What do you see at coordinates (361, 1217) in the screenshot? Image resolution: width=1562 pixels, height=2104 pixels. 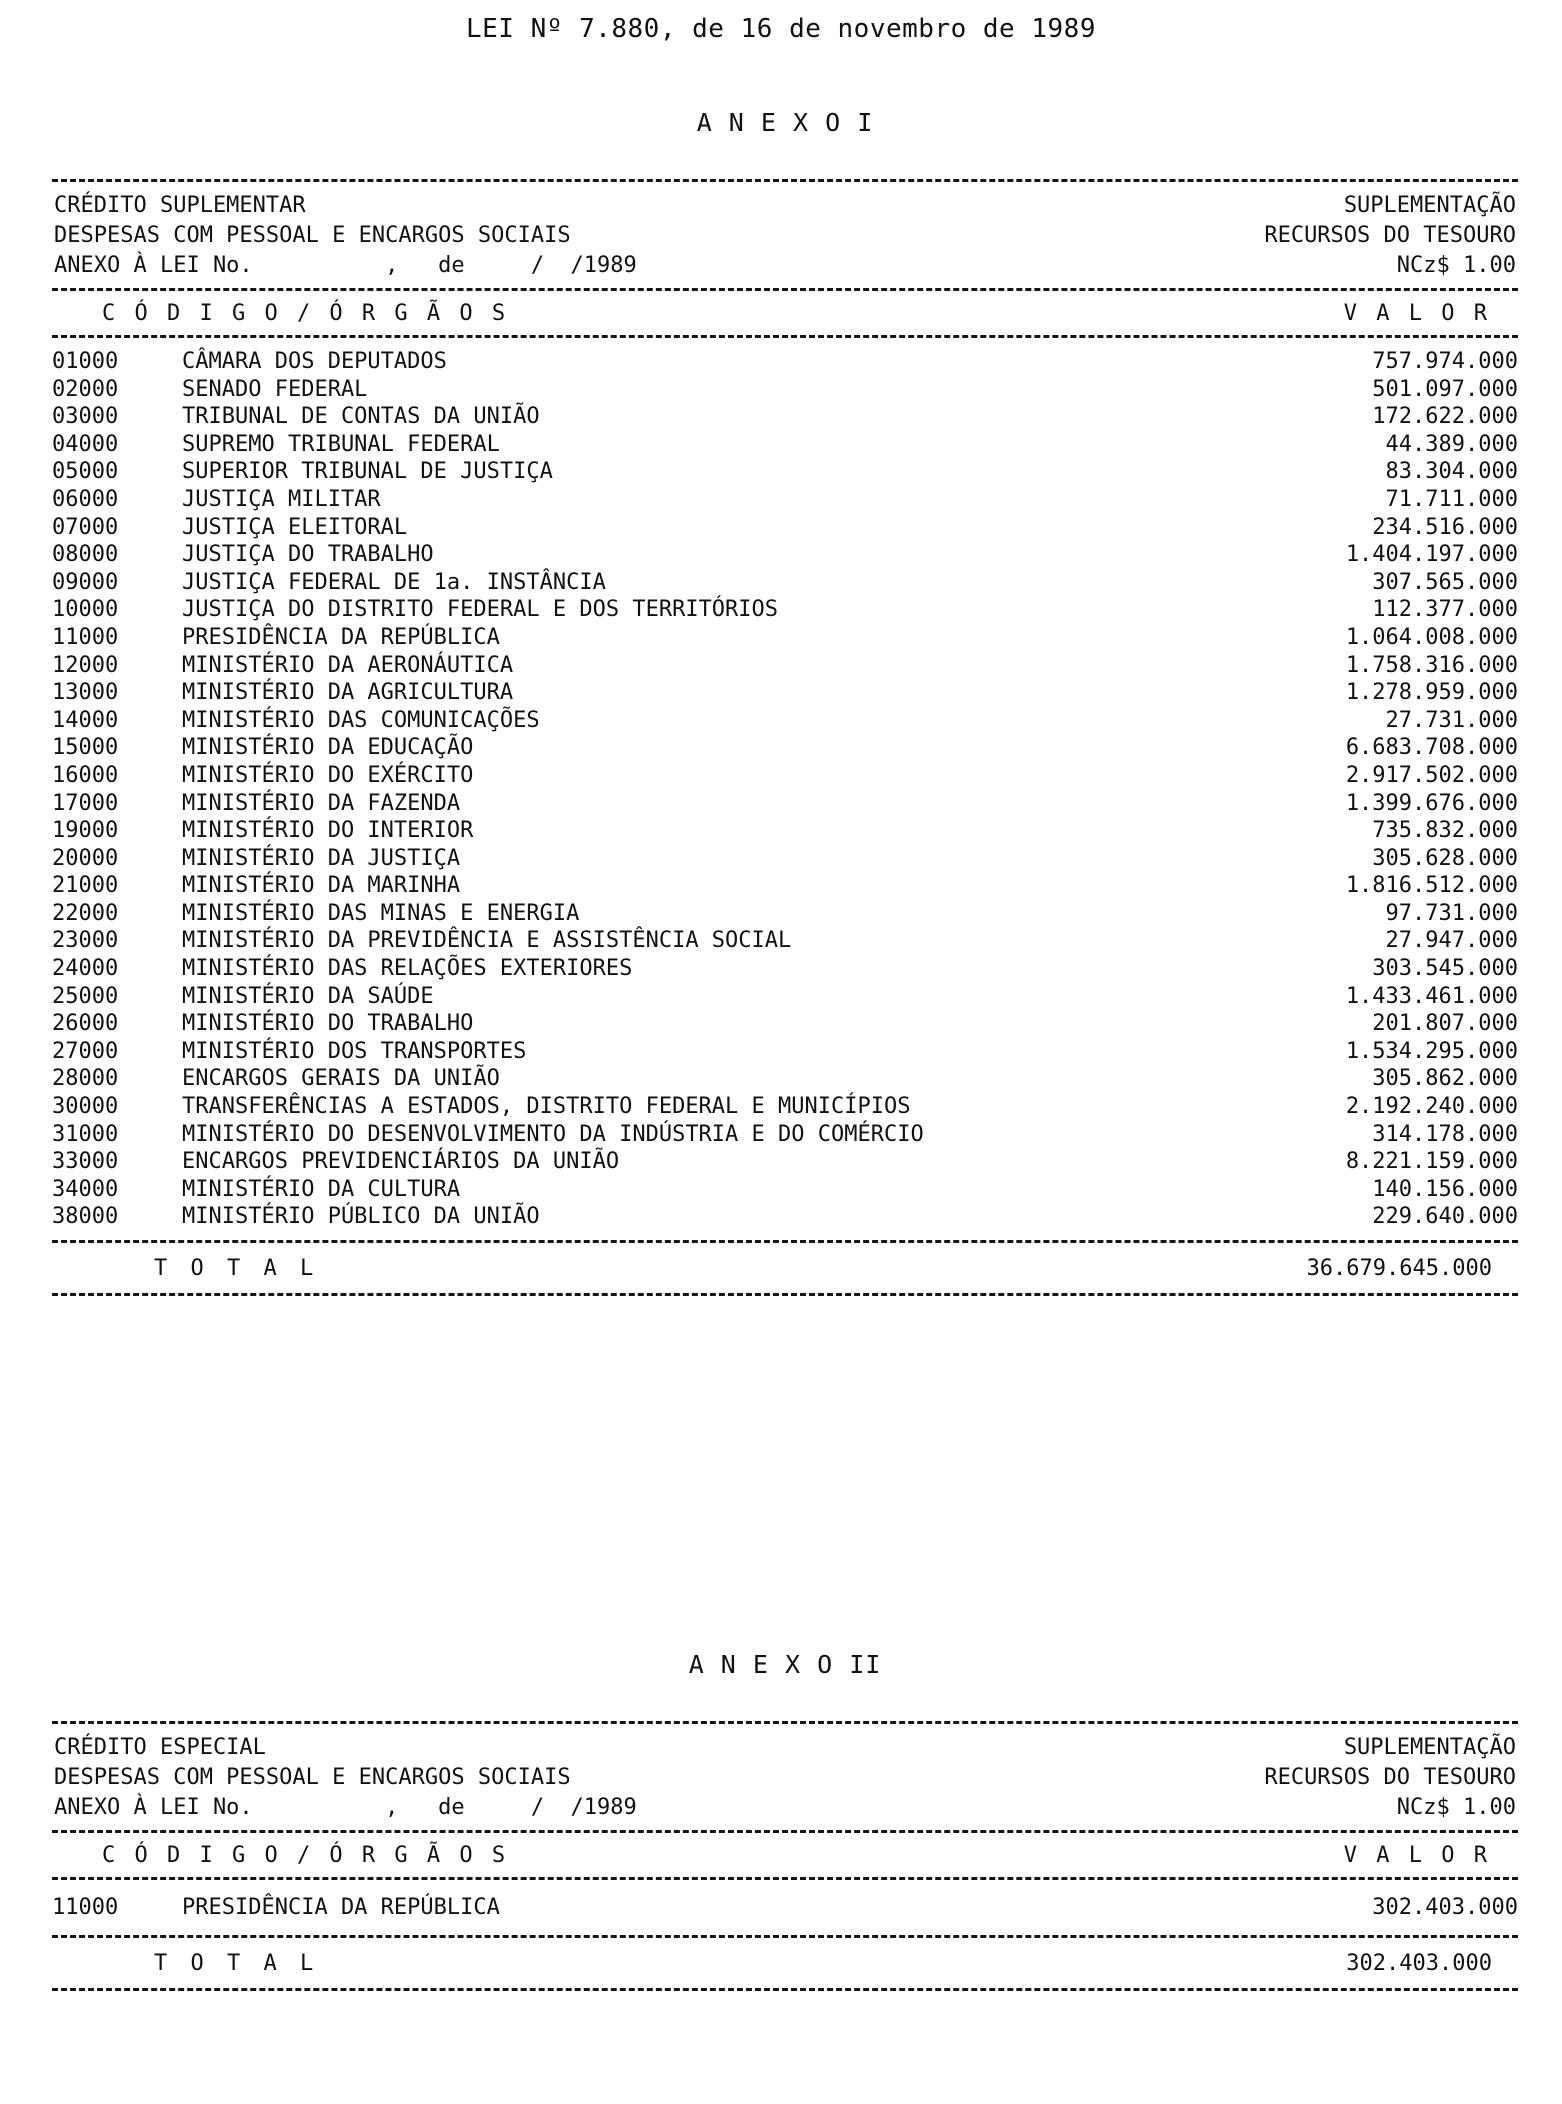 I see `row-organ-name: MINISTÉRIO PÚBLICO DA UNIÃO` at bounding box center [361, 1217].